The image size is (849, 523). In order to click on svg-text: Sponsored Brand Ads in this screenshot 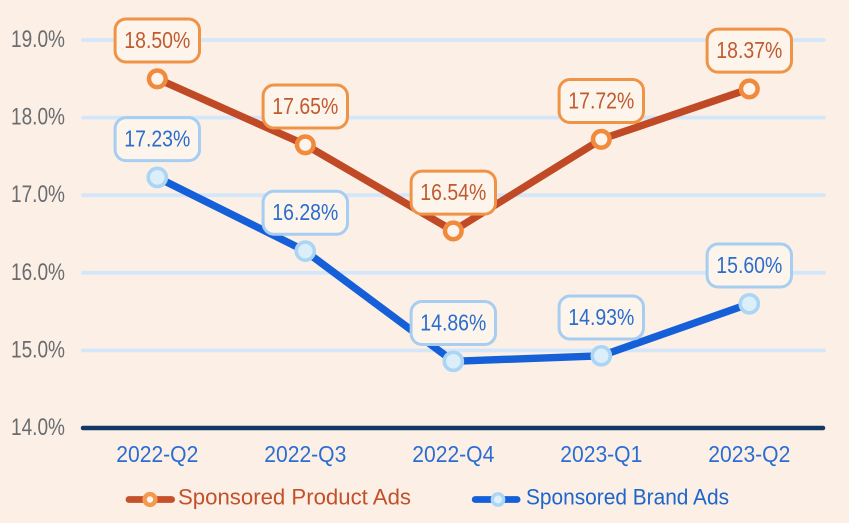, I will do `click(627, 496)`.